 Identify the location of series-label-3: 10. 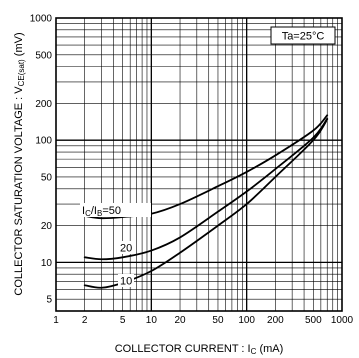
(126, 282).